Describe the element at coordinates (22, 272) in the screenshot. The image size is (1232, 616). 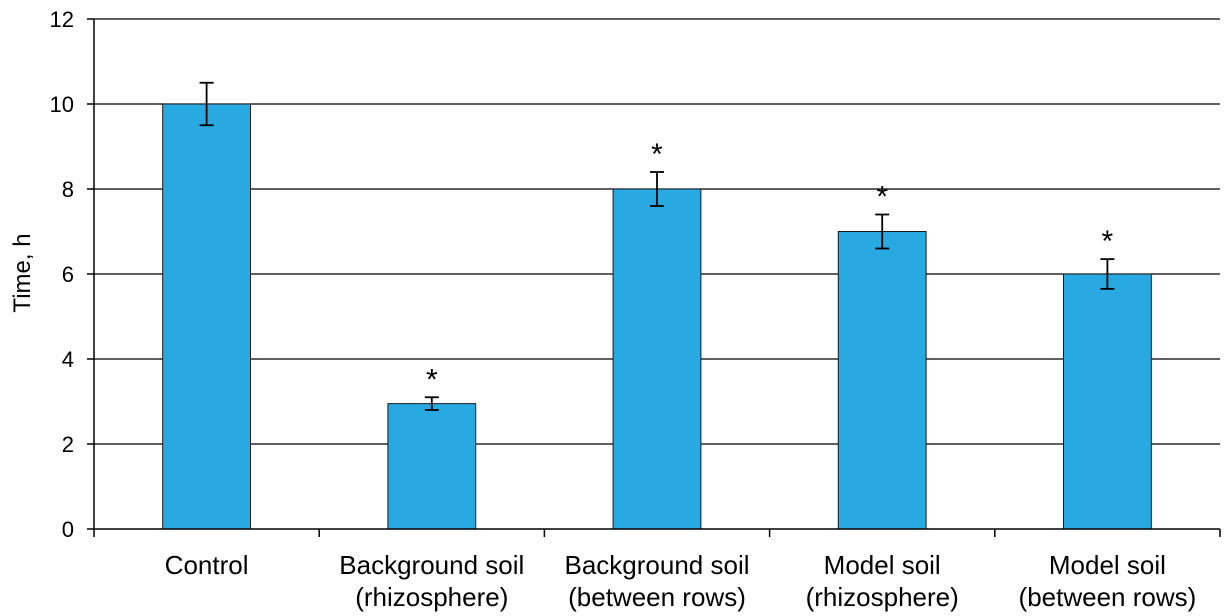
I see `y-axis-label: Time, h` at that location.